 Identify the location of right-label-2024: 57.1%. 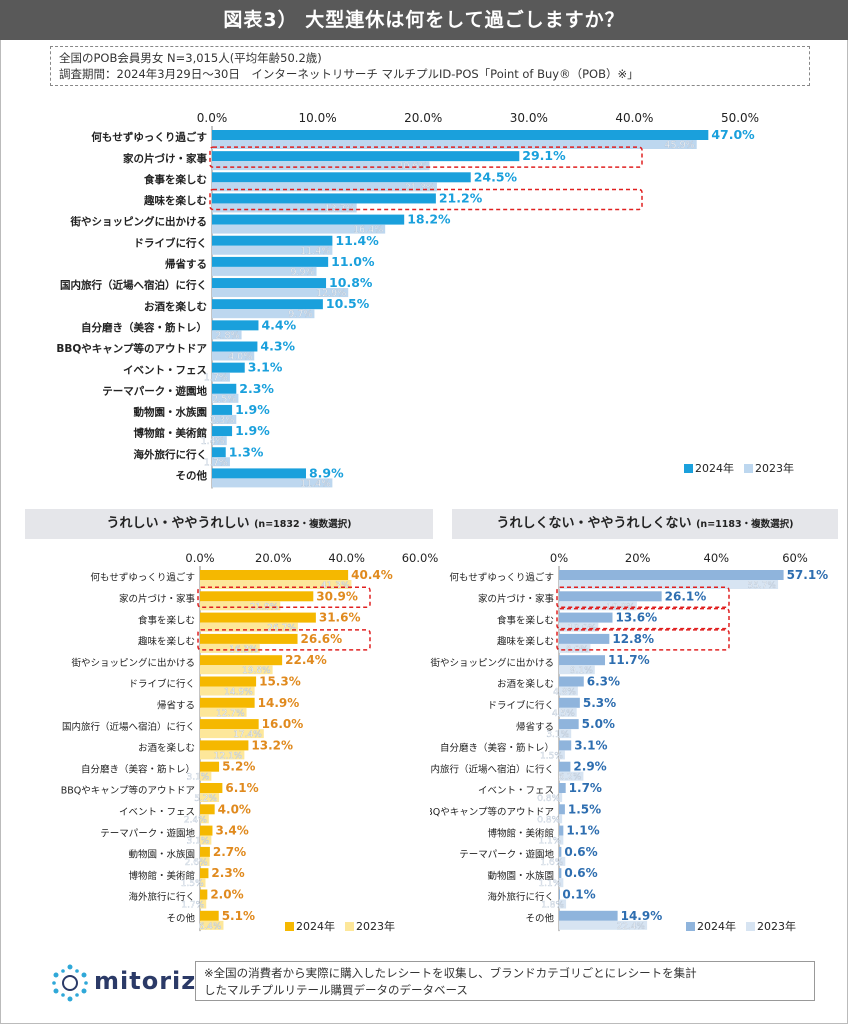
(808, 575).